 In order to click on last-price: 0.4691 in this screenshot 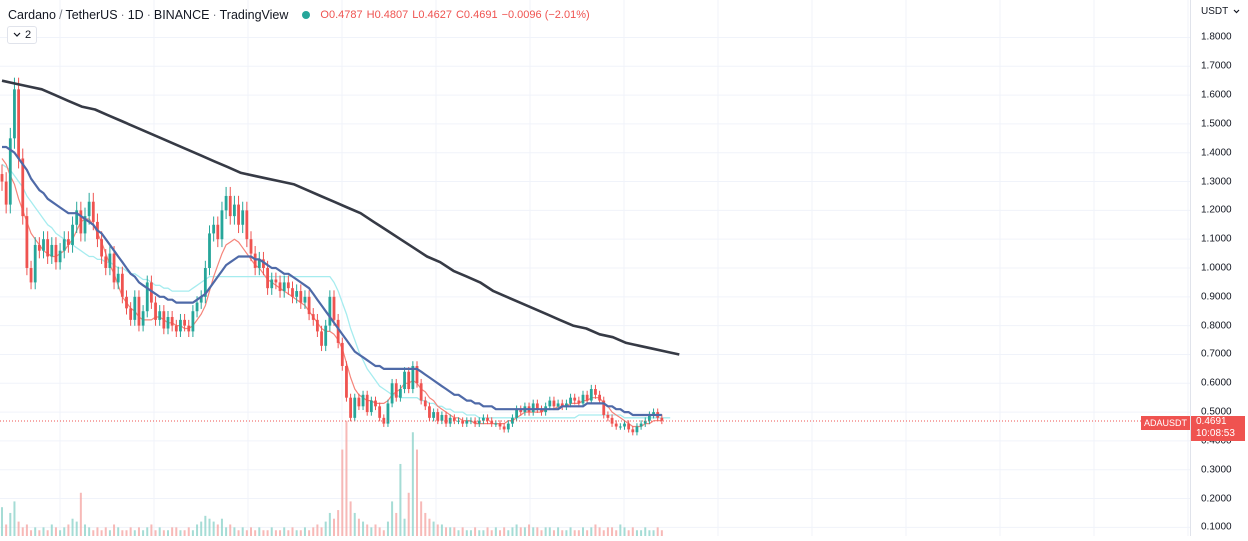, I will do `click(1211, 421)`.